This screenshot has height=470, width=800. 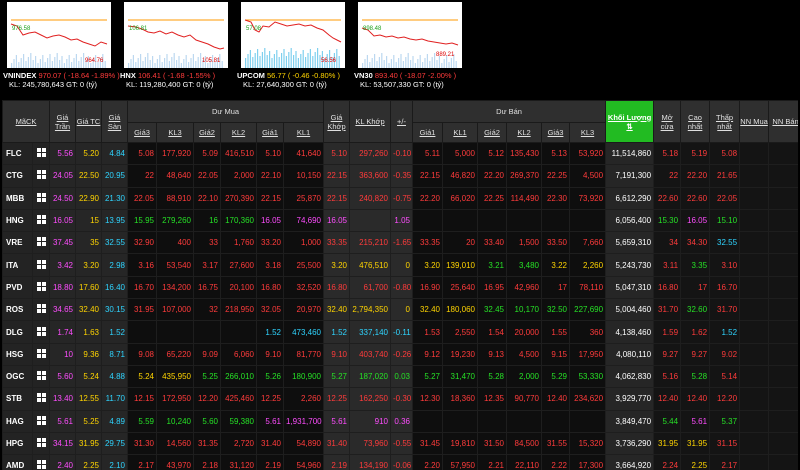 What do you see at coordinates (17, 287) in the screenshot?
I see `cell-sym: PVD` at bounding box center [17, 287].